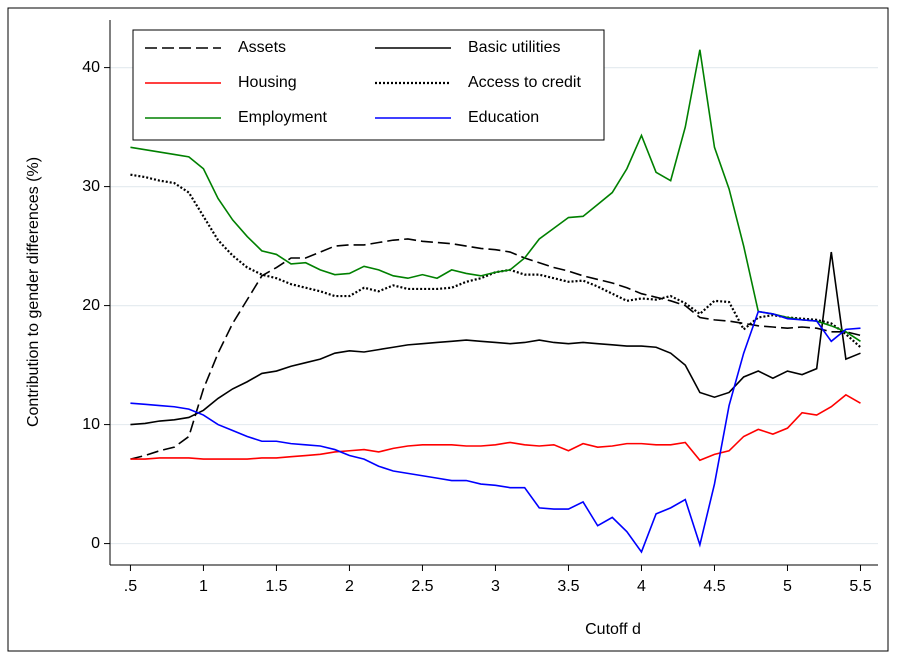 Image resolution: width=897 pixels, height=665 pixels. What do you see at coordinates (349, 586) in the screenshot?
I see `x-tick-label: 2` at bounding box center [349, 586].